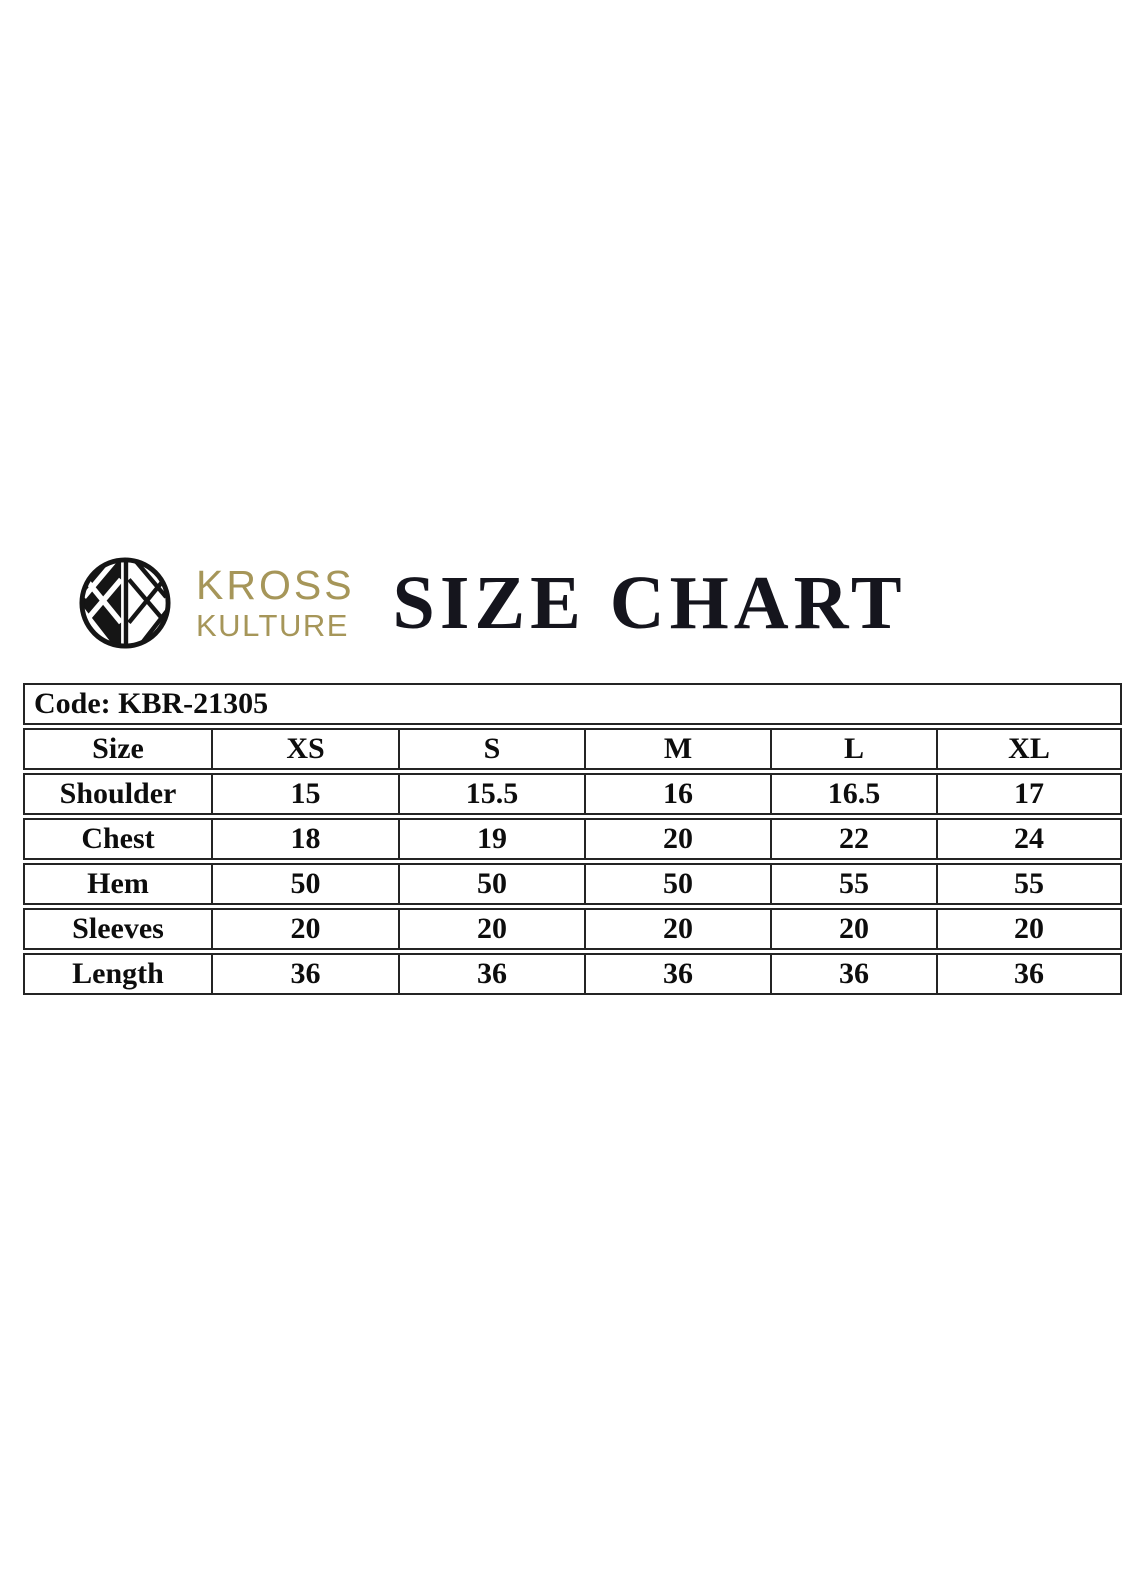  I want to click on size-value-cell: 19, so click(493, 839).